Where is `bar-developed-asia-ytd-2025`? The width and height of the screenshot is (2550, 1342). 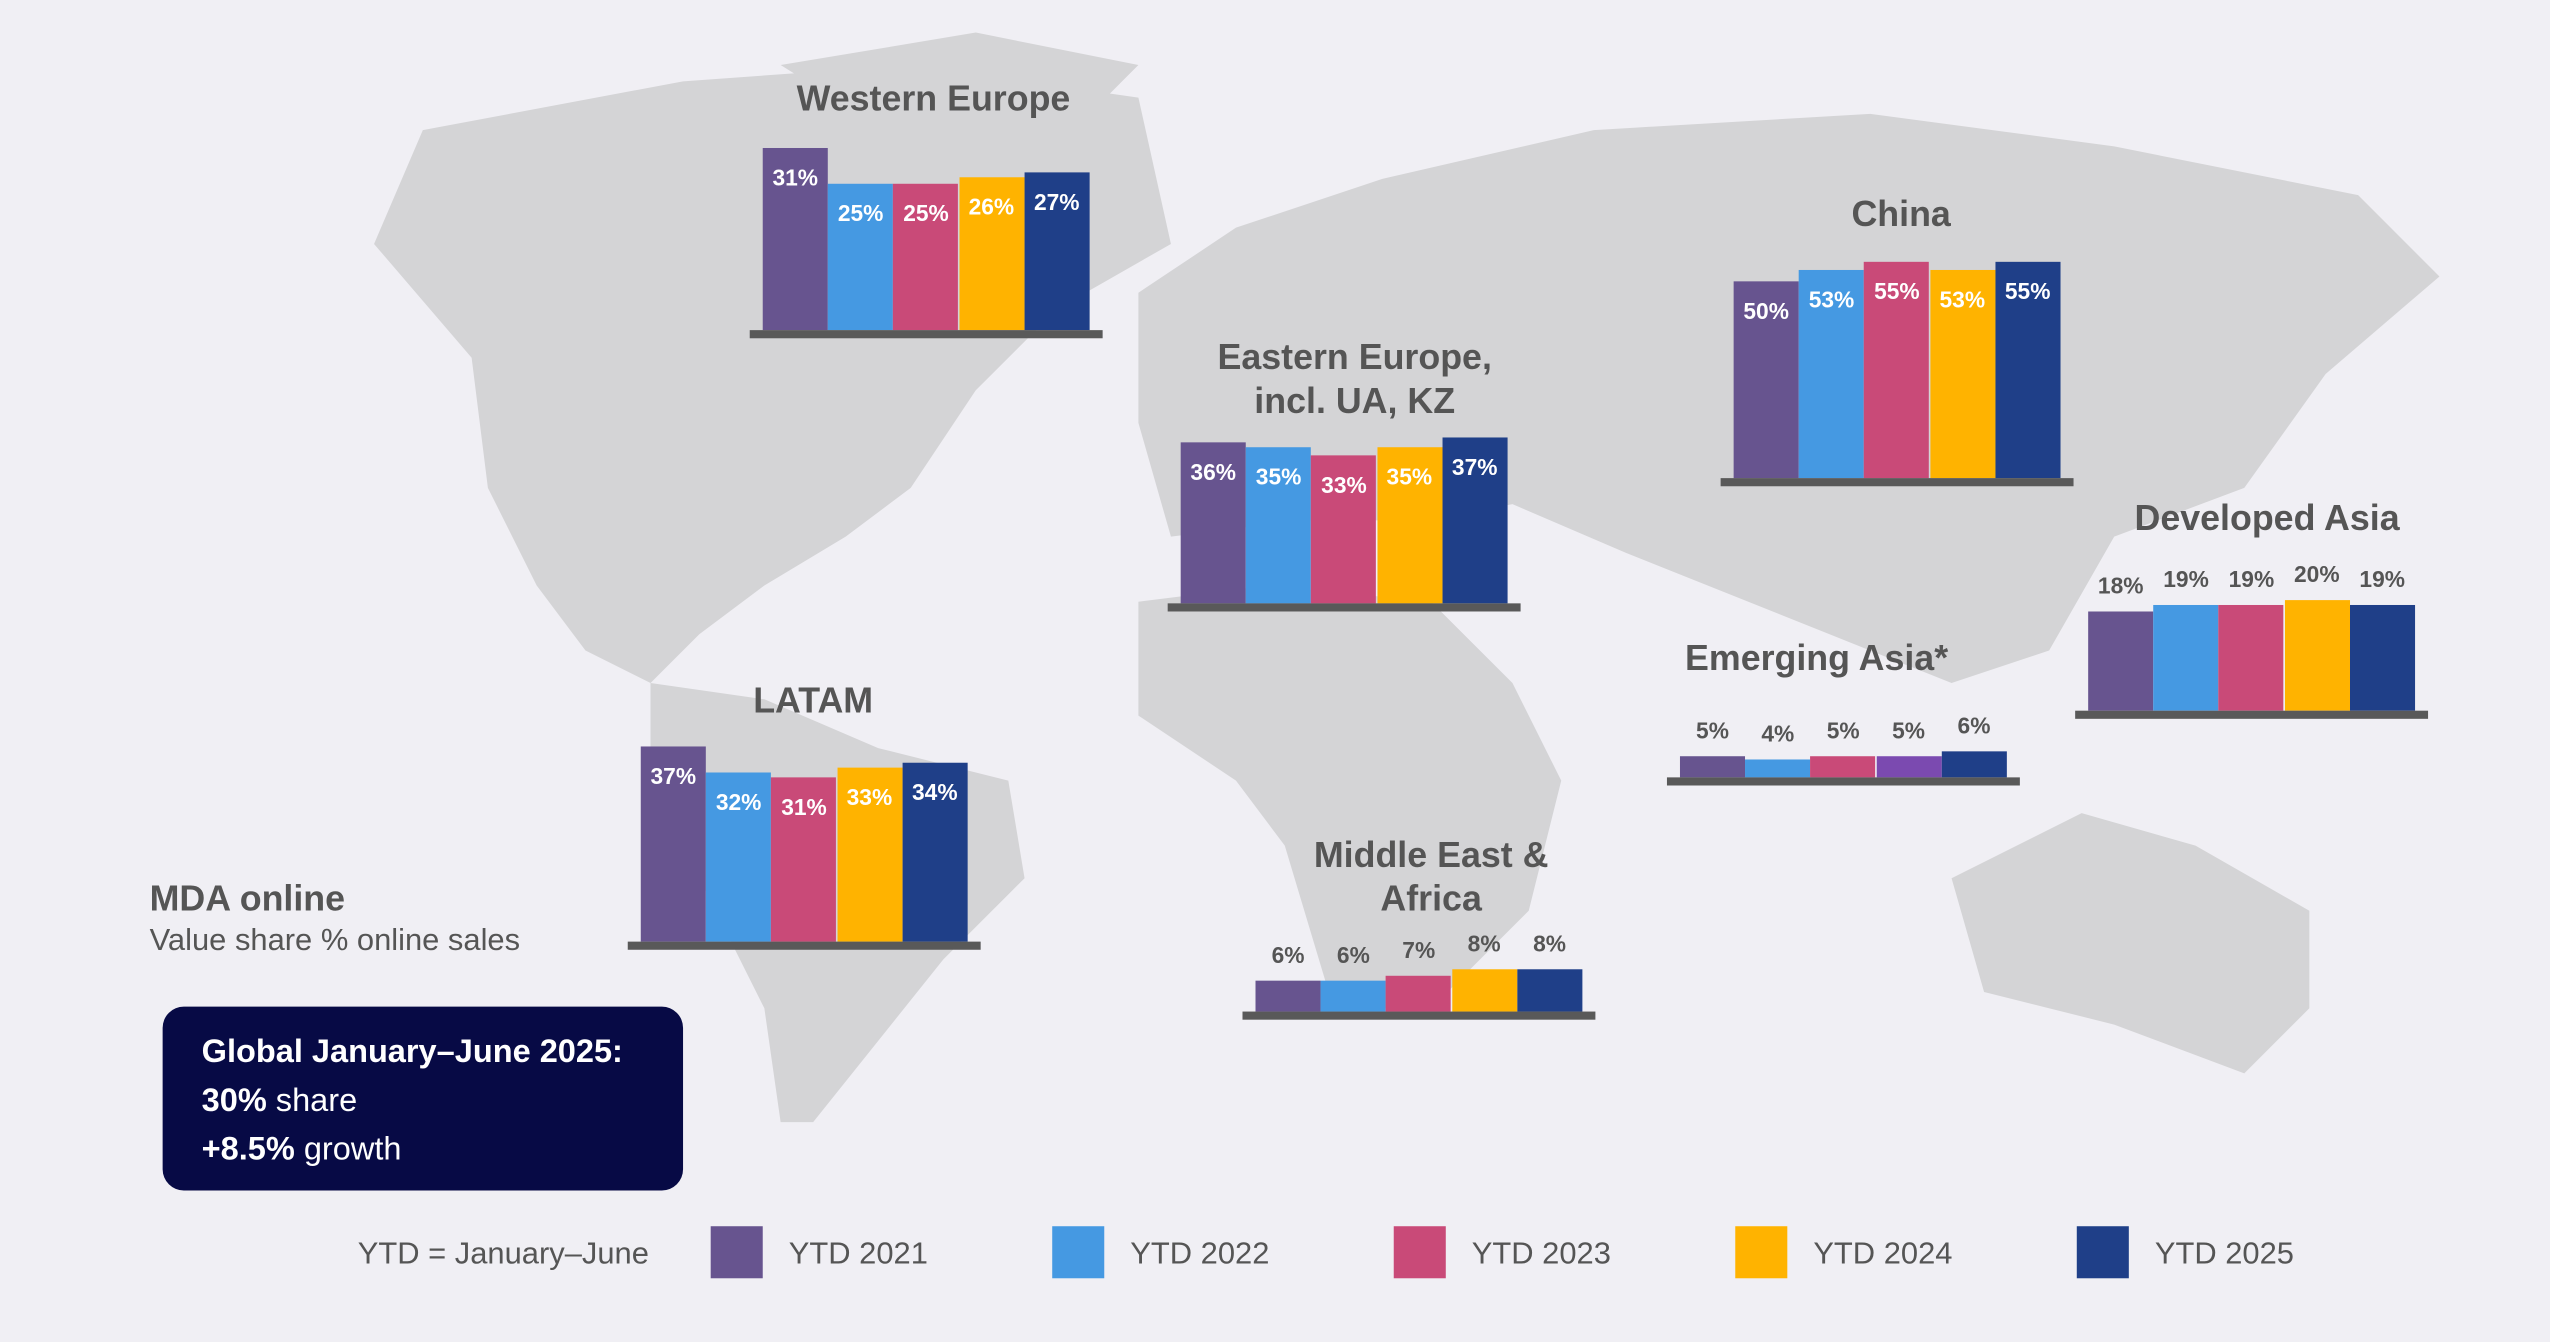
bar-developed-asia-ytd-2025 is located at coordinates (2382, 658).